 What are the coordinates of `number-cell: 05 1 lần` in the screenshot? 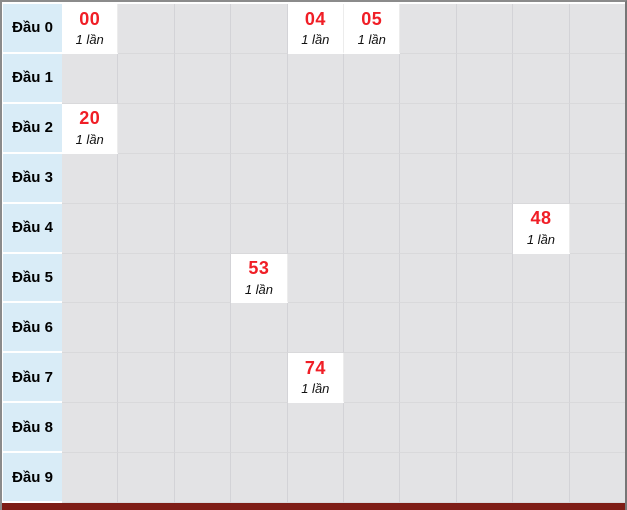 It's located at (372, 29).